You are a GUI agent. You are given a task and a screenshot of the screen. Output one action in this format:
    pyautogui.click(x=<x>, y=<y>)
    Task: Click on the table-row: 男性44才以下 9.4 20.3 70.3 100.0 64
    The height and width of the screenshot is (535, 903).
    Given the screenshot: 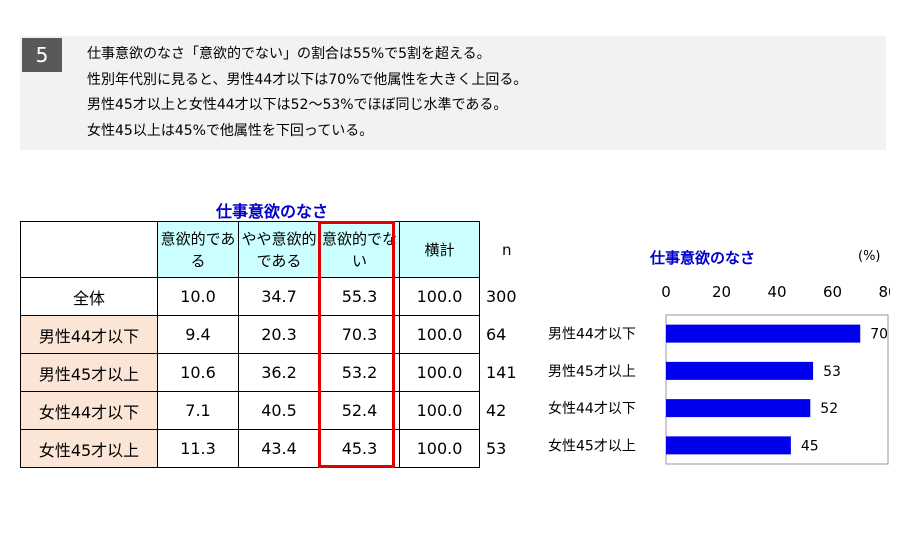 What is the action you would take?
    pyautogui.click(x=271, y=334)
    